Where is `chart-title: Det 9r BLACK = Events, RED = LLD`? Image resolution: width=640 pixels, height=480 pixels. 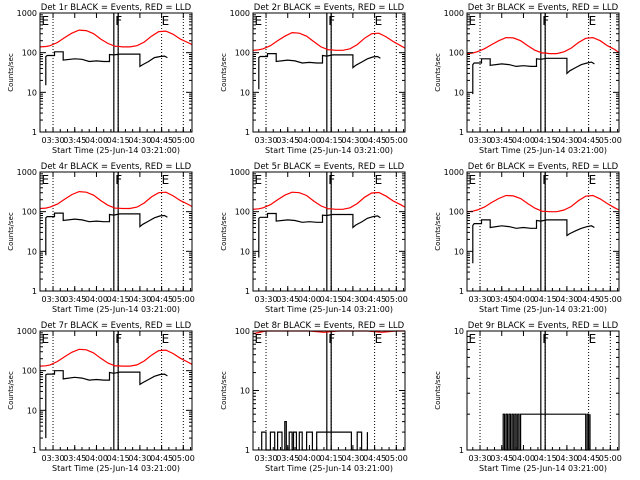 chart-title: Det 9r BLACK = Events, RED = LLD is located at coordinates (543, 326).